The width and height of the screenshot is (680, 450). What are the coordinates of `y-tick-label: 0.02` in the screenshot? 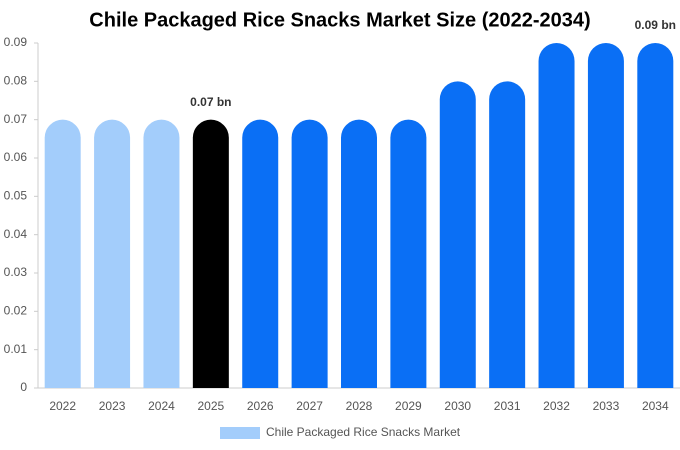 It's located at (16, 311).